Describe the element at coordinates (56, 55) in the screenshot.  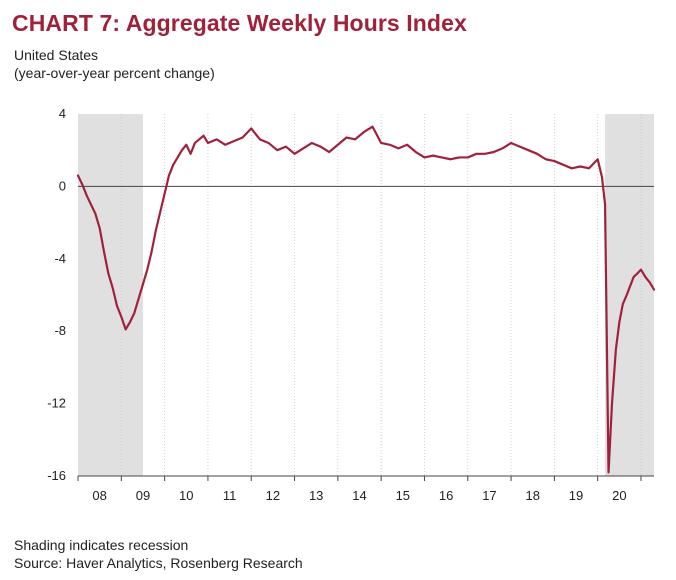
I see `subtitle-region: United States` at that location.